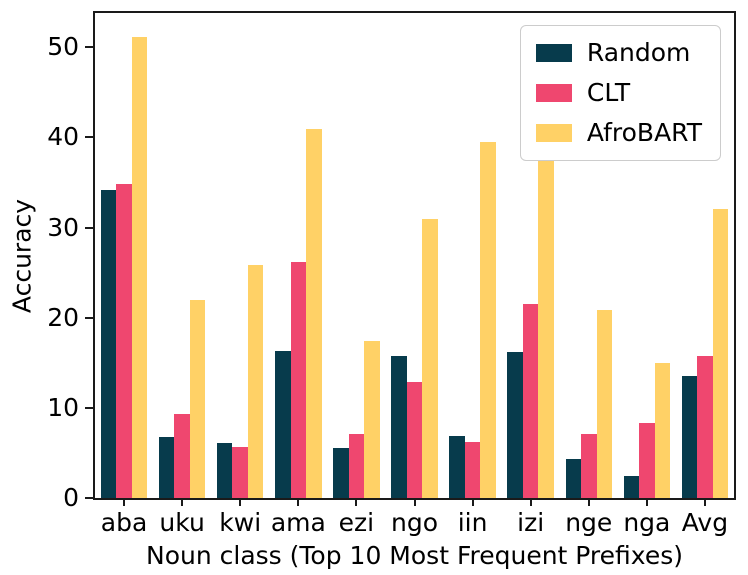 The height and width of the screenshot is (575, 748). What do you see at coordinates (356, 466) in the screenshot?
I see `bar-clt-ezi` at bounding box center [356, 466].